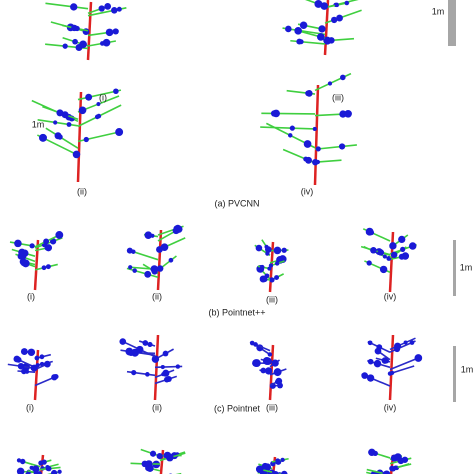 Image resolution: width=474 pixels, height=474 pixels. Describe the element at coordinates (236, 203) in the screenshot. I see `caption: (a) PVCNN` at that location.